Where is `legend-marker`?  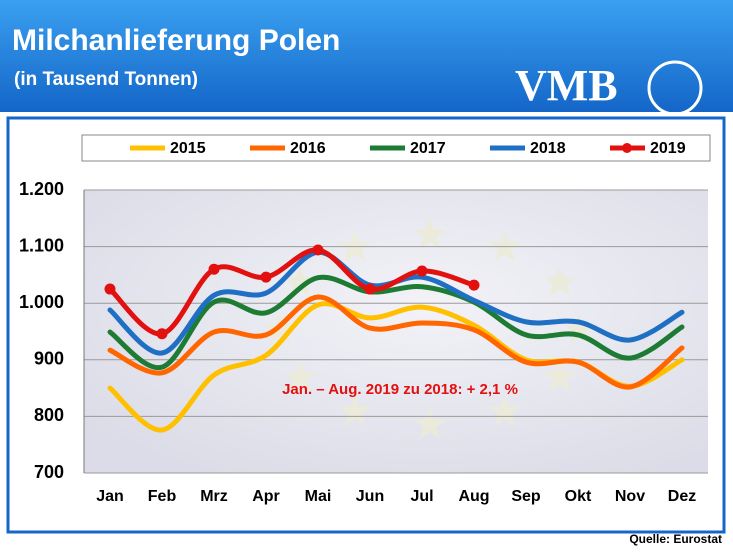 legend-marker is located at coordinates (627, 148).